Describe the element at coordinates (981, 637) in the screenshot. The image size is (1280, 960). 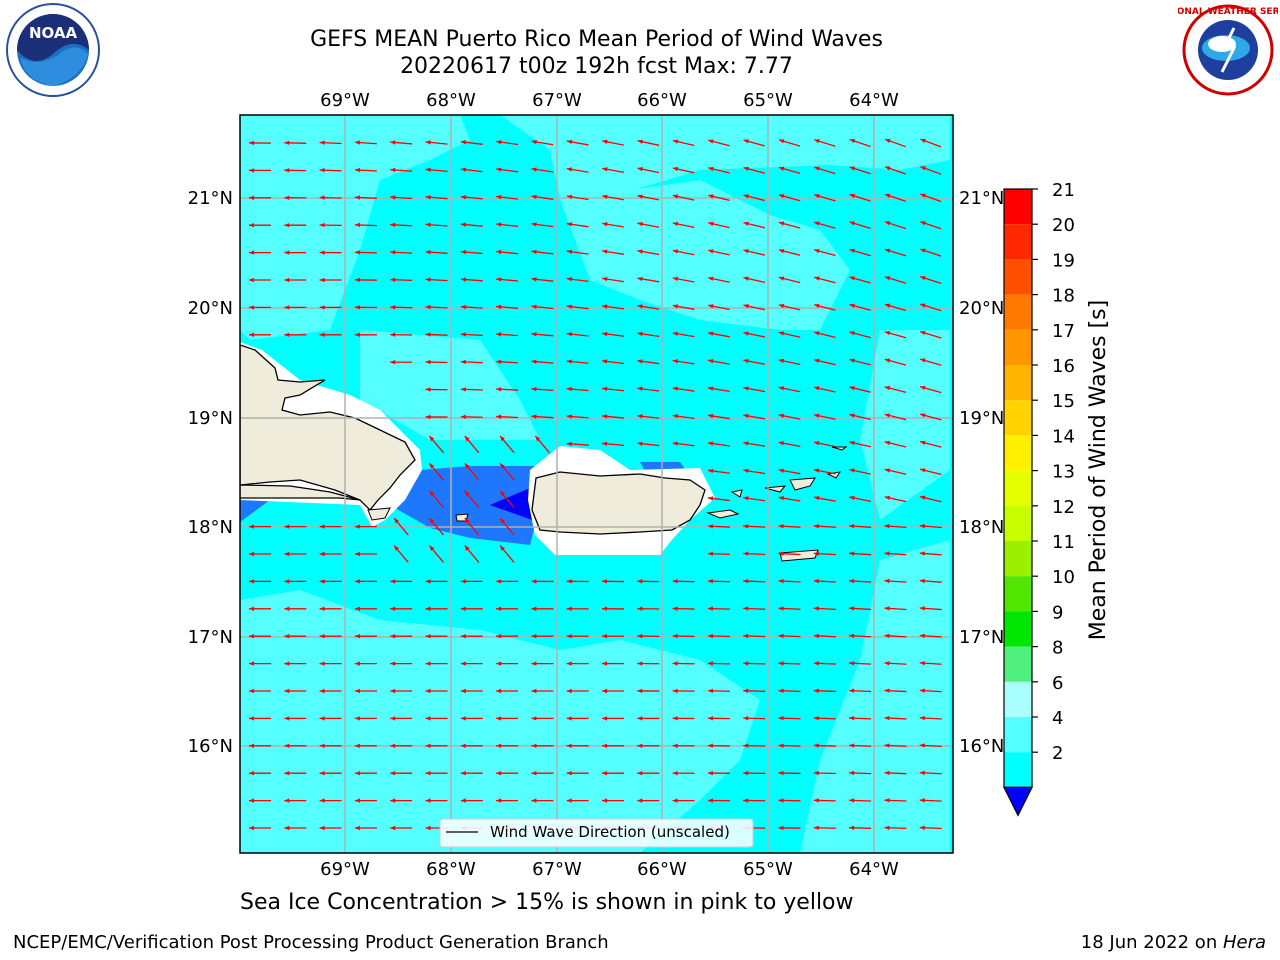
I see `lat-label-right: 17°N` at that location.